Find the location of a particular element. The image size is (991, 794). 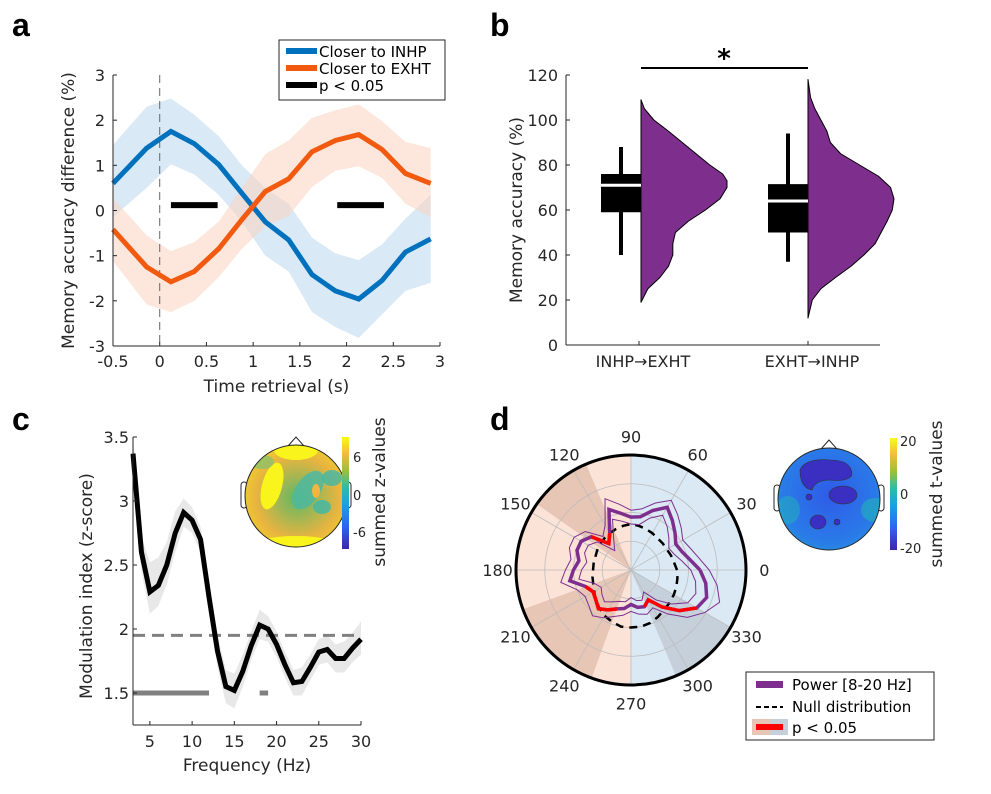

y-tick-label: -3 is located at coordinates (97, 346).